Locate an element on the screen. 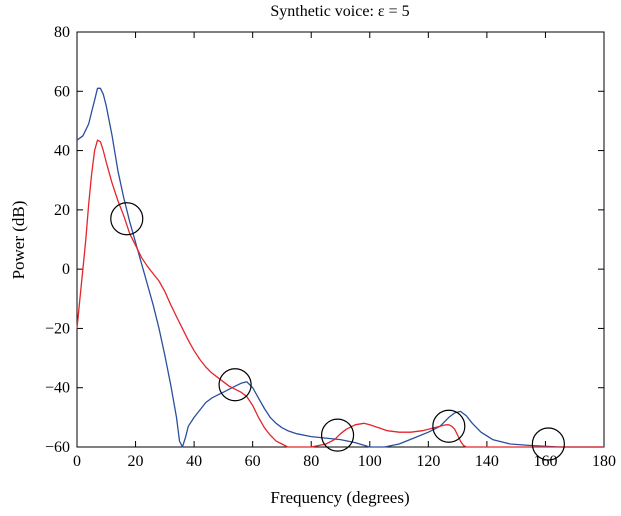  x-tick-label: 140 is located at coordinates (487, 461).